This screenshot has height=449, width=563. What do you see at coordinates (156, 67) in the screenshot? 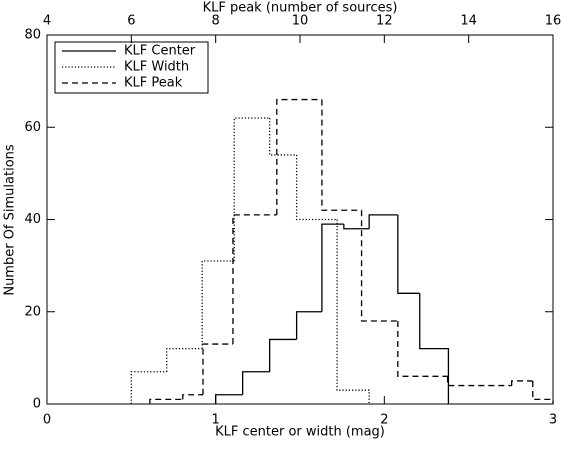
I see `legend-label: KLF Width` at bounding box center [156, 67].